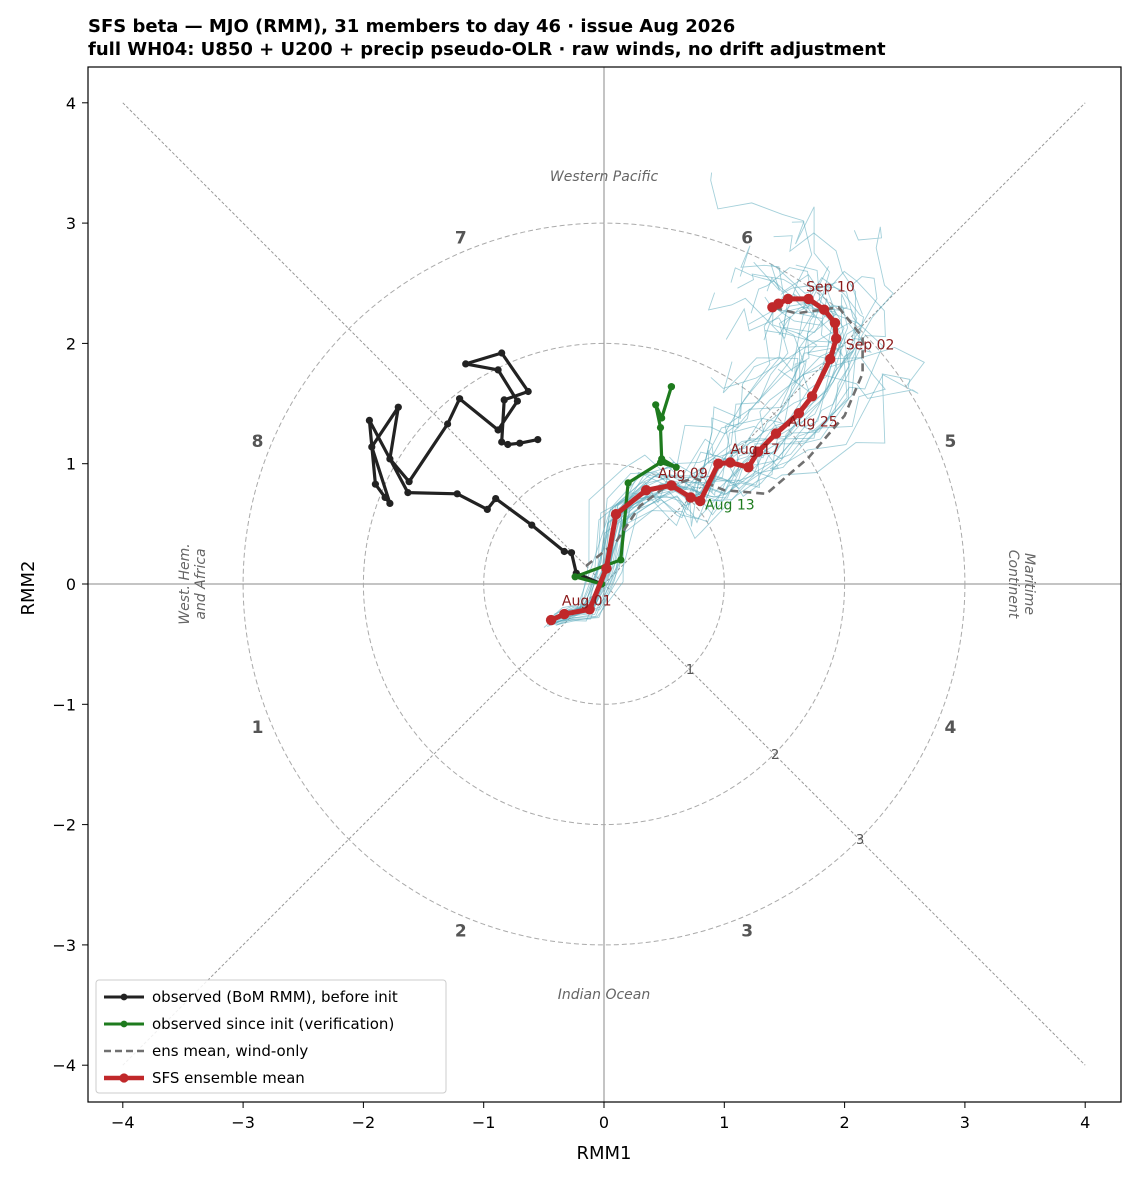 The width and height of the screenshot is (1138, 1179). What do you see at coordinates (951, 442) in the screenshot?
I see `phase-number: 5` at bounding box center [951, 442].